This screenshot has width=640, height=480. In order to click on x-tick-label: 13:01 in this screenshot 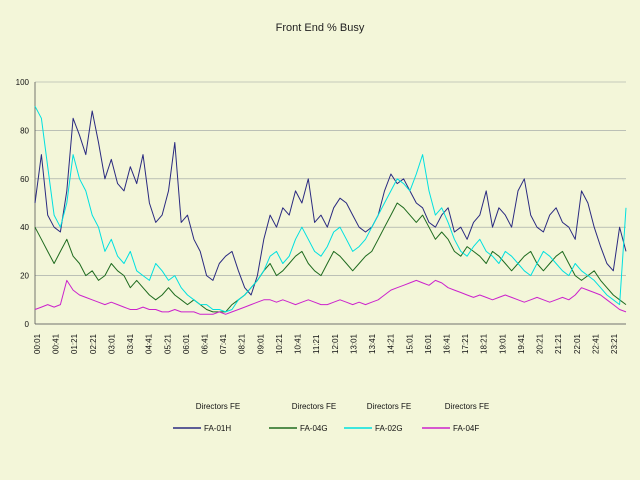, I will do `click(353, 343)`.